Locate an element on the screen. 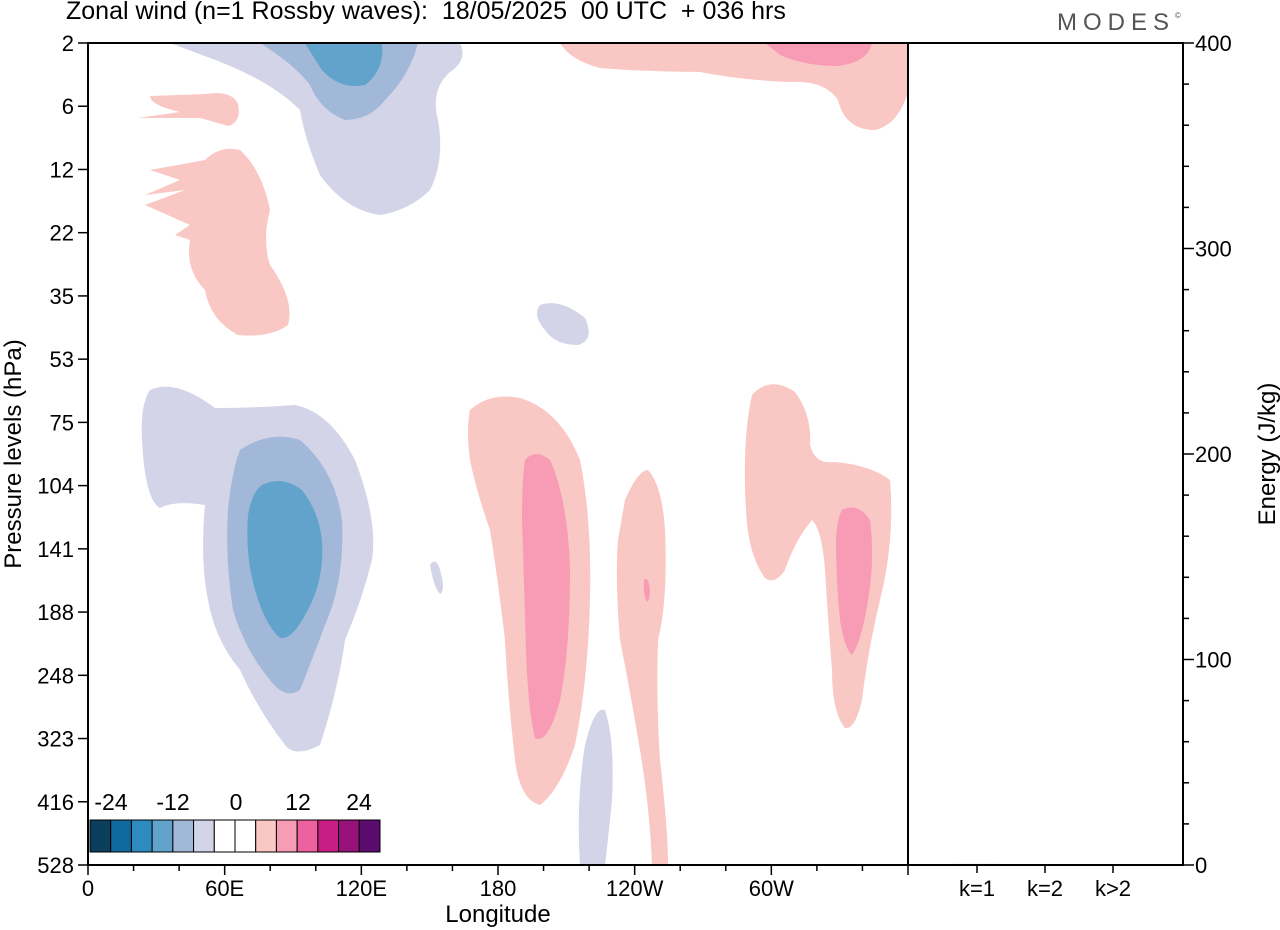 Image resolution: width=1280 pixels, height=930 pixels. y-tick-label: 188 is located at coordinates (55, 612).